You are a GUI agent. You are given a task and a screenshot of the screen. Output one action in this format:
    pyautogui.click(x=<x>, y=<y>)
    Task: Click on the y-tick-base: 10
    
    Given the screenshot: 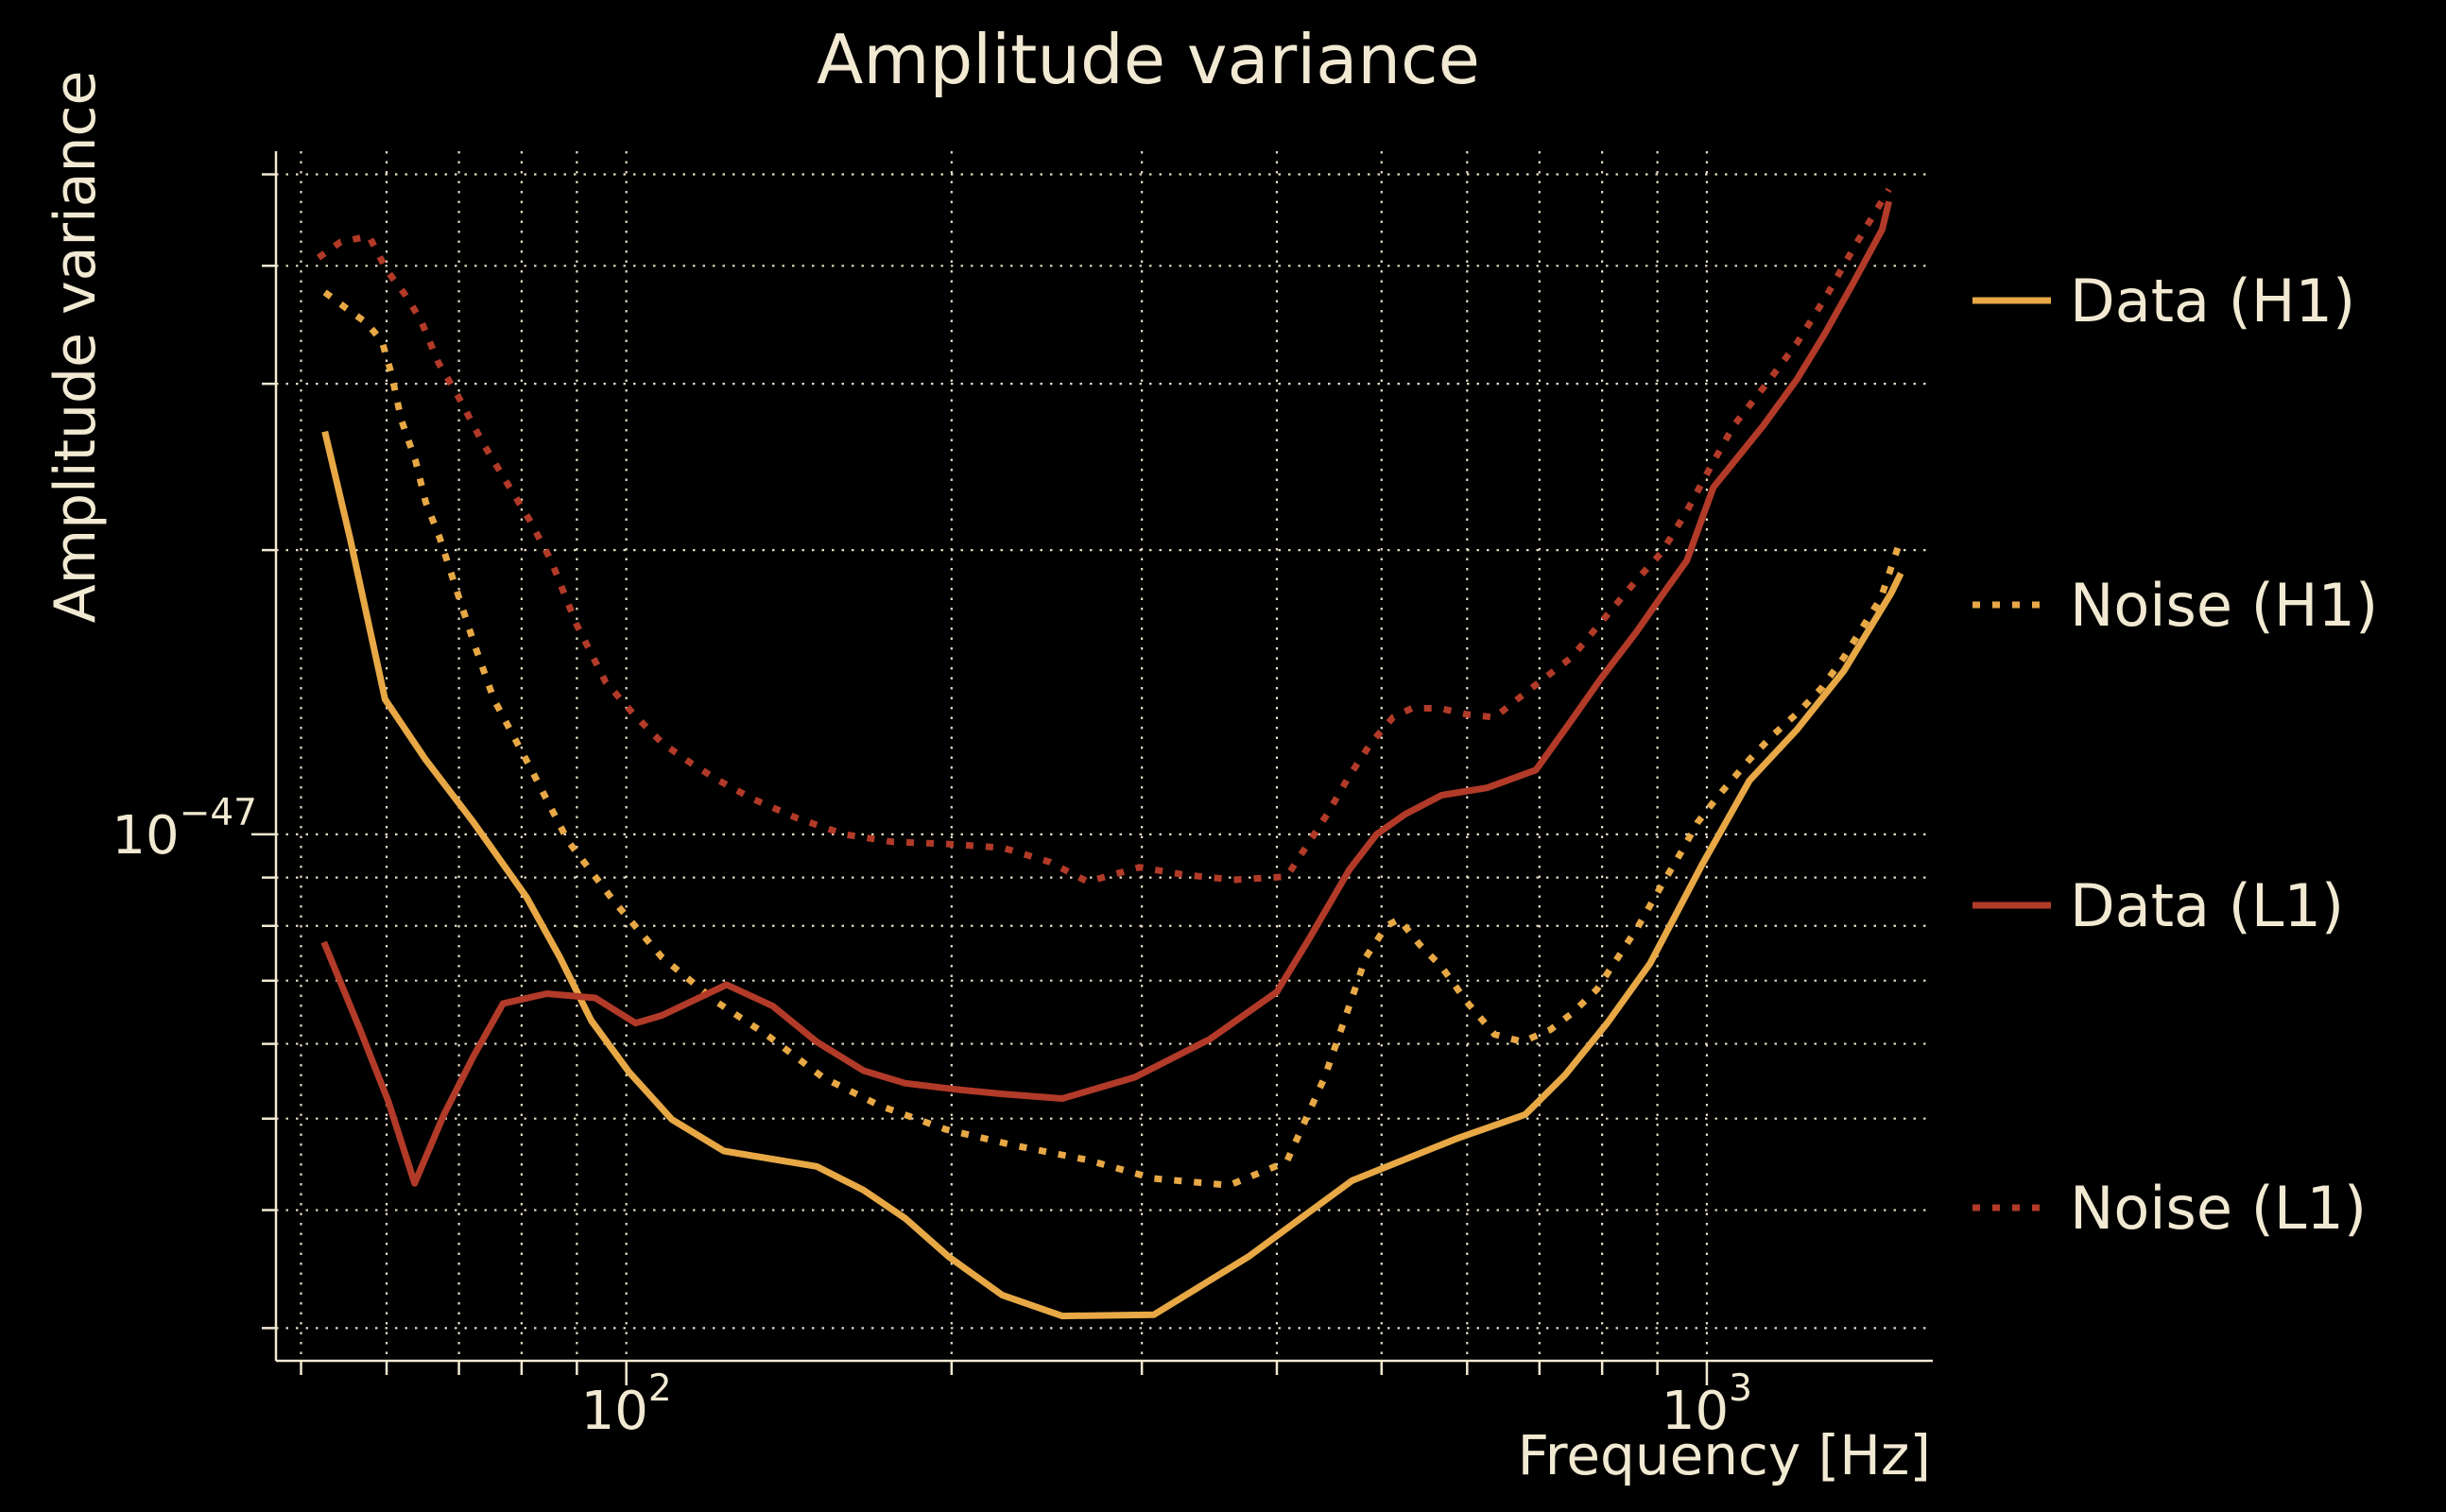 What is the action you would take?
    pyautogui.click(x=145, y=836)
    